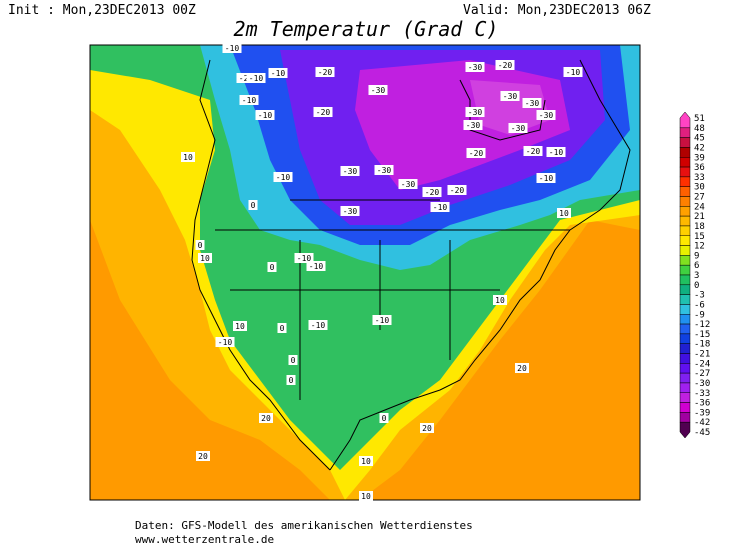 This screenshot has height=549, width=732. What do you see at coordinates (699, 178) in the screenshot?
I see `color-bar-label: 33` at bounding box center [699, 178].